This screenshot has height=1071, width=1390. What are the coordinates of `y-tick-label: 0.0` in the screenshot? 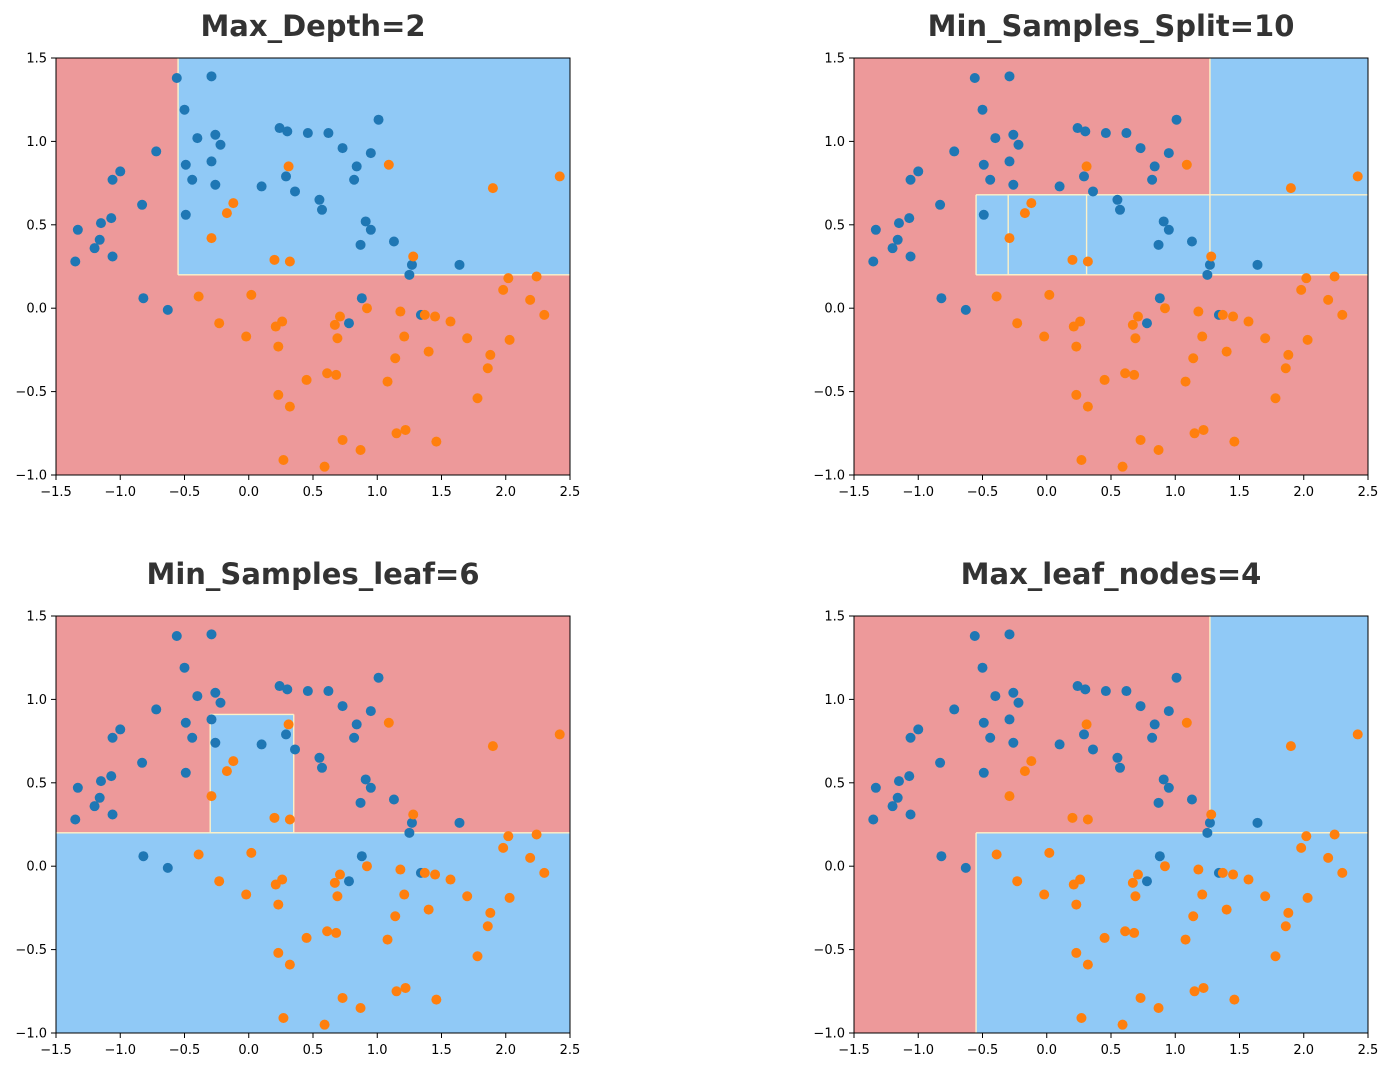 It's located at (834, 867).